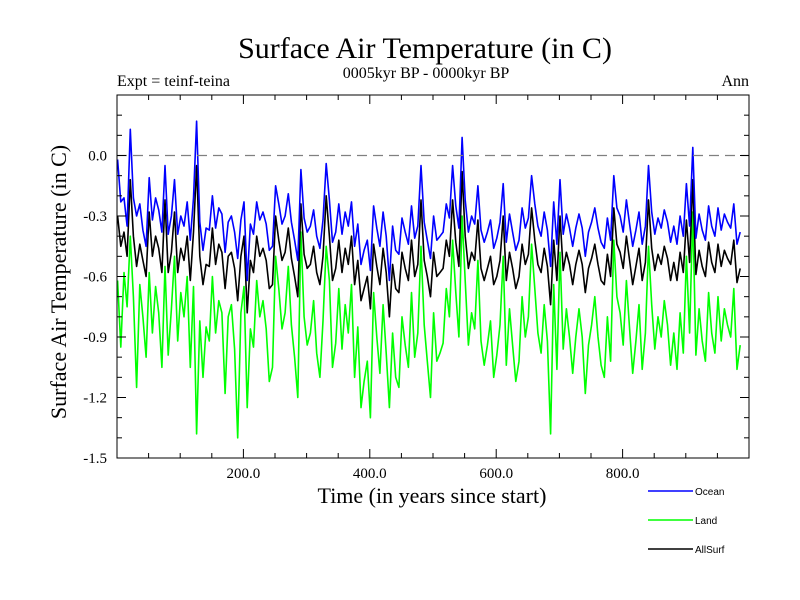 The height and width of the screenshot is (600, 800). Describe the element at coordinates (496, 474) in the screenshot. I see `x-tick-label: 600.0` at that location.